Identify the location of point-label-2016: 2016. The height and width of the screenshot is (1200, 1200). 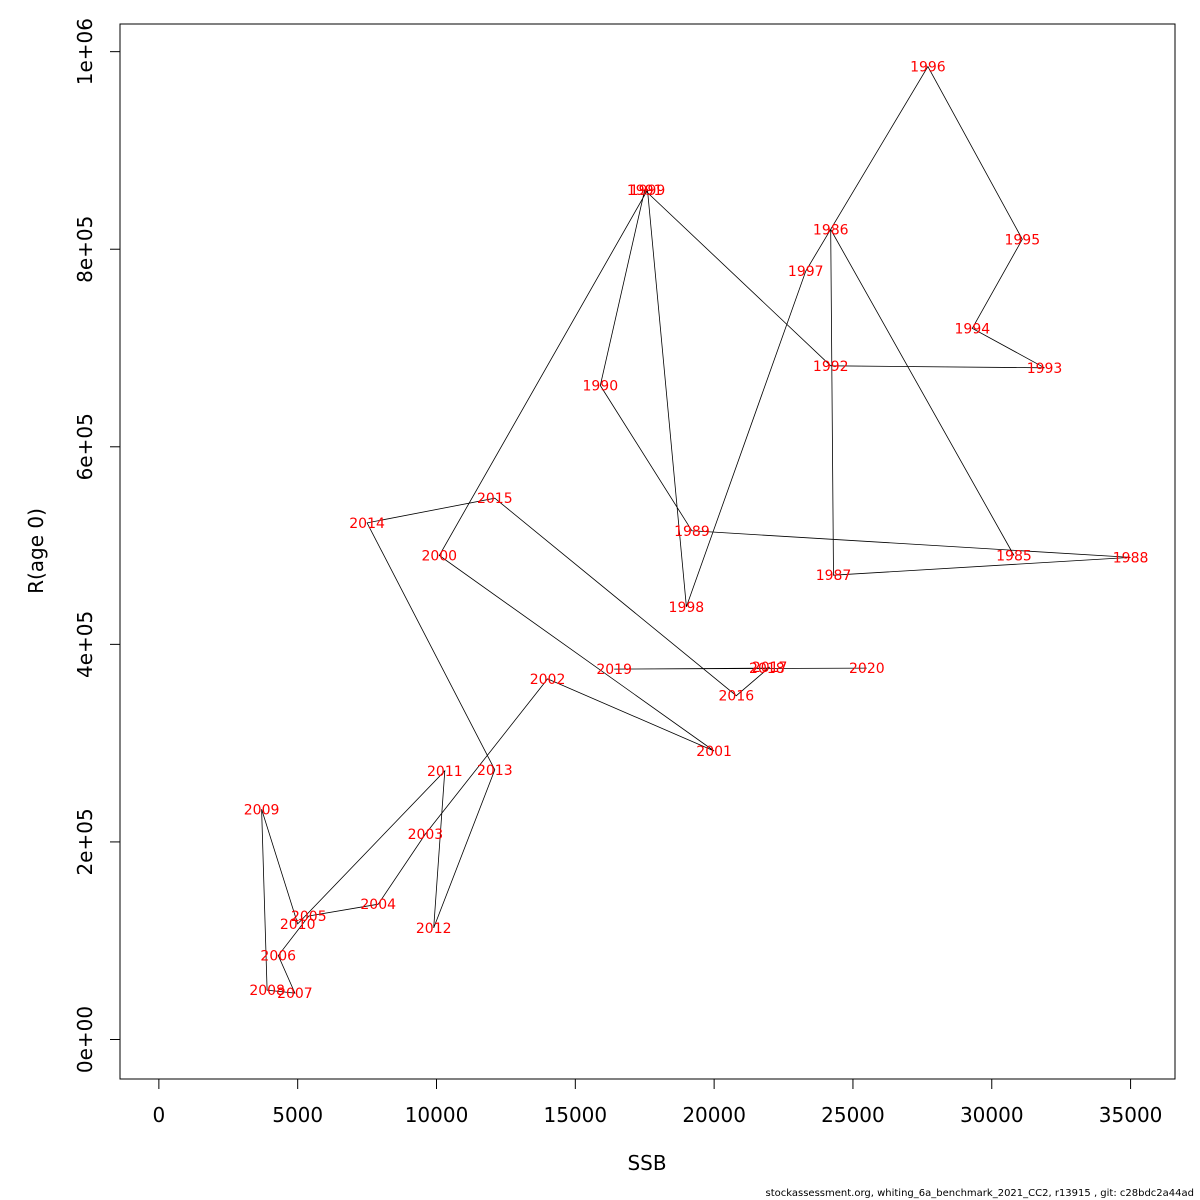
(737, 697).